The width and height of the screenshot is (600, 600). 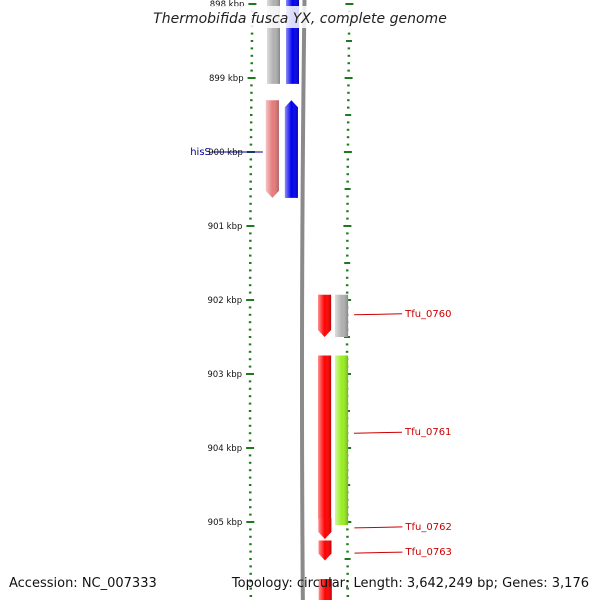 I want to click on kbp-tick-label: 900 kbp, so click(x=225, y=153).